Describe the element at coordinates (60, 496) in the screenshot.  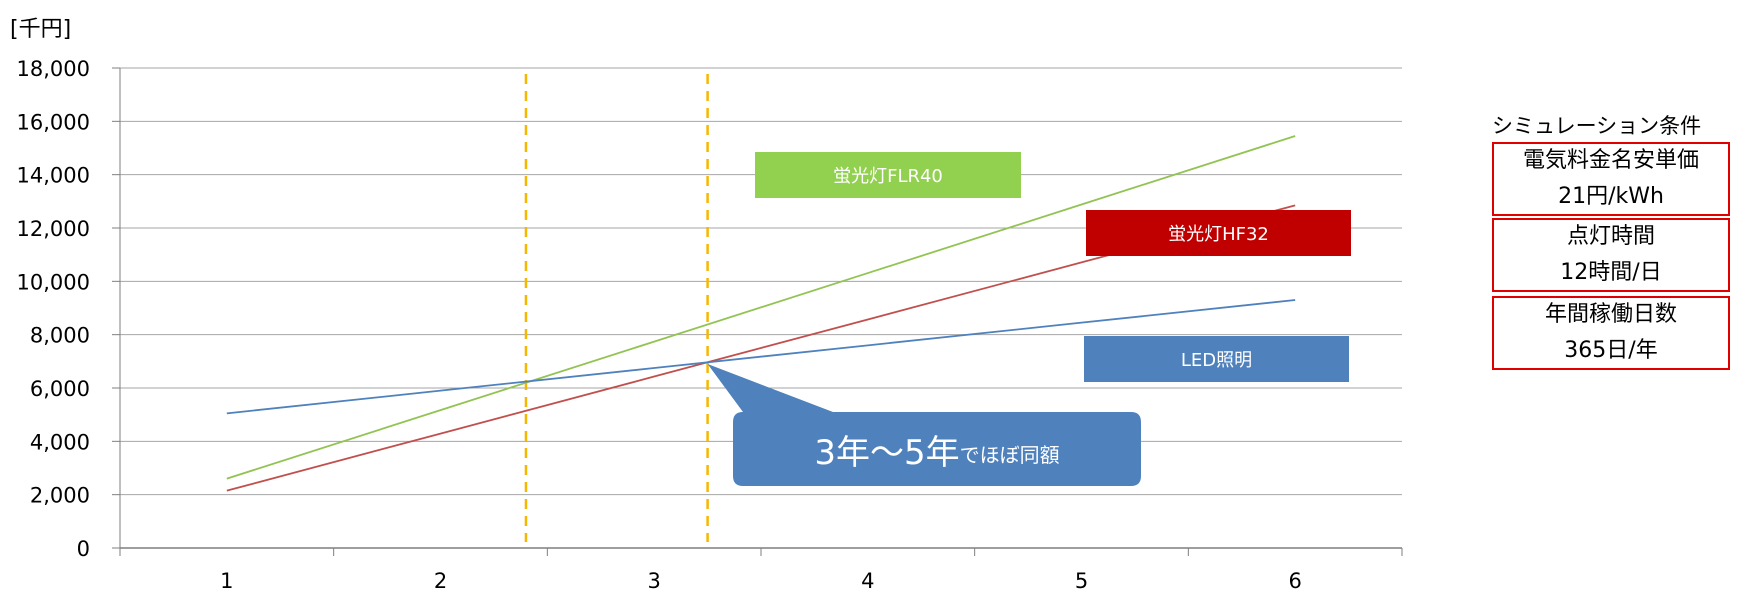
I see `y-tick-label: 2,000` at that location.